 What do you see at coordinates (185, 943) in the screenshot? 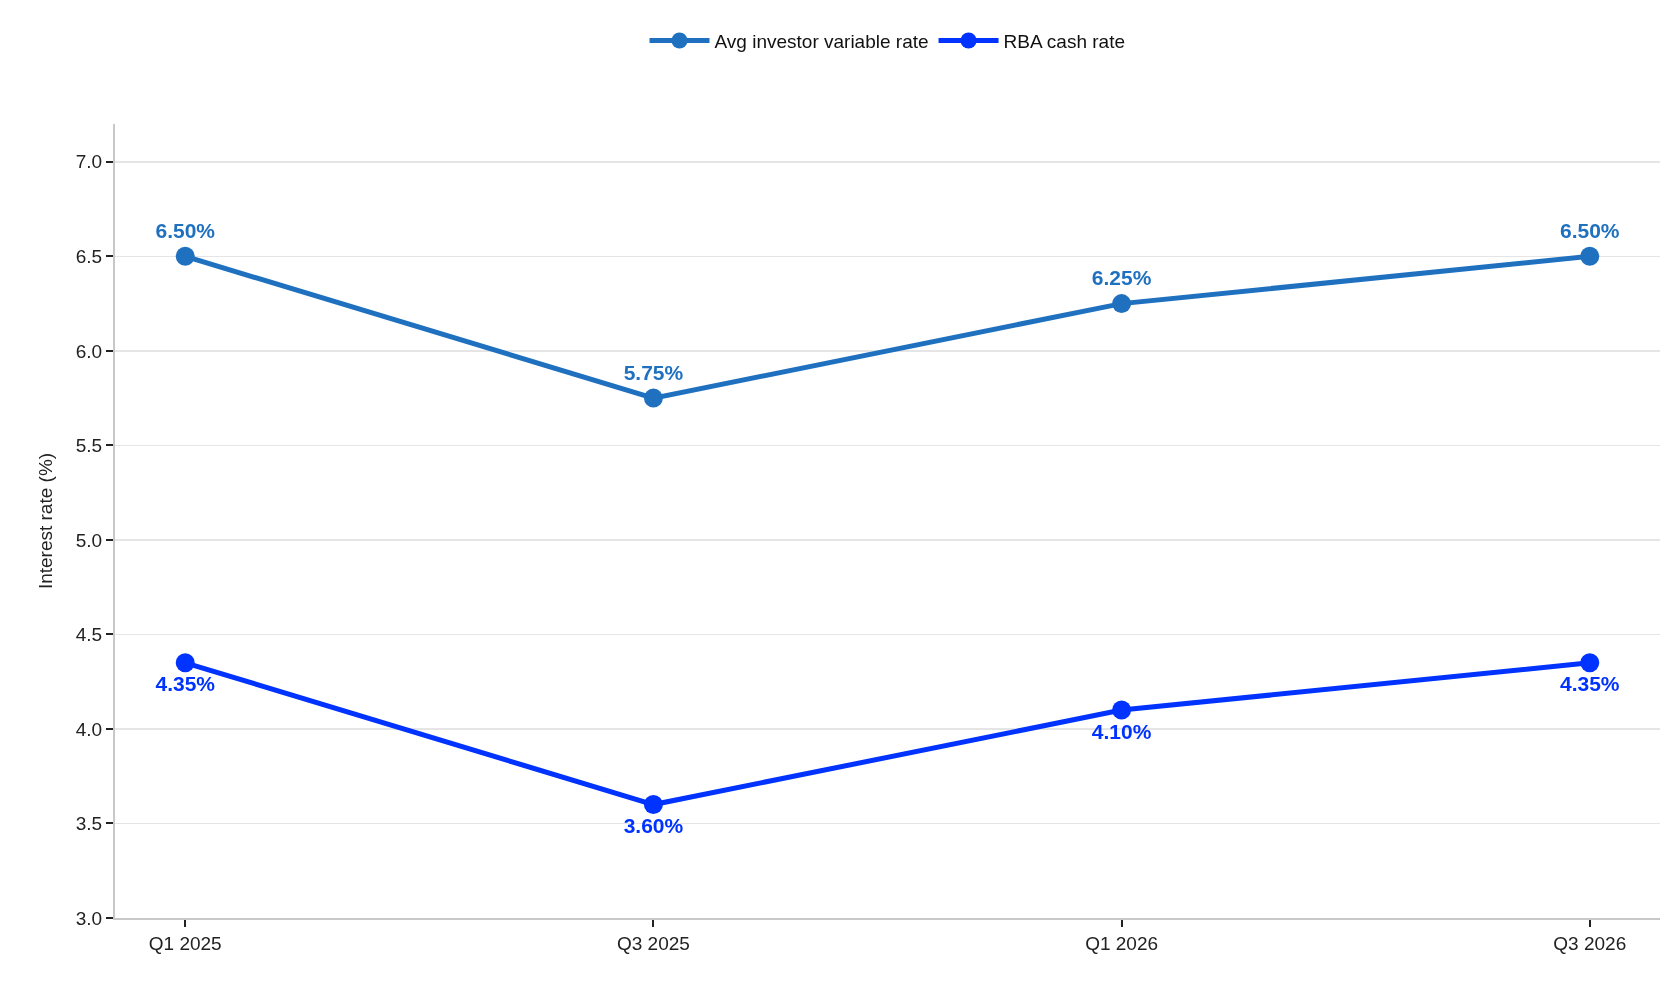
I see `x-tick-label: Q1 2025` at bounding box center [185, 943].